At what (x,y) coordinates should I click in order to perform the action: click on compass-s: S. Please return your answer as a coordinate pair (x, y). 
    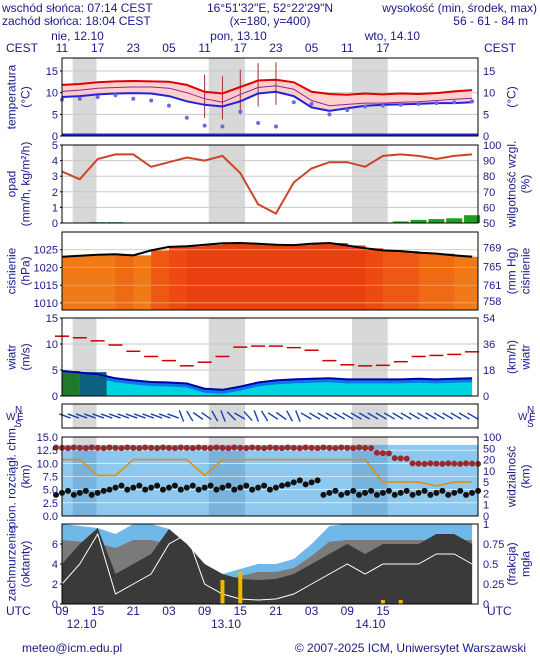
    Looking at the image, I should click on (18, 424).